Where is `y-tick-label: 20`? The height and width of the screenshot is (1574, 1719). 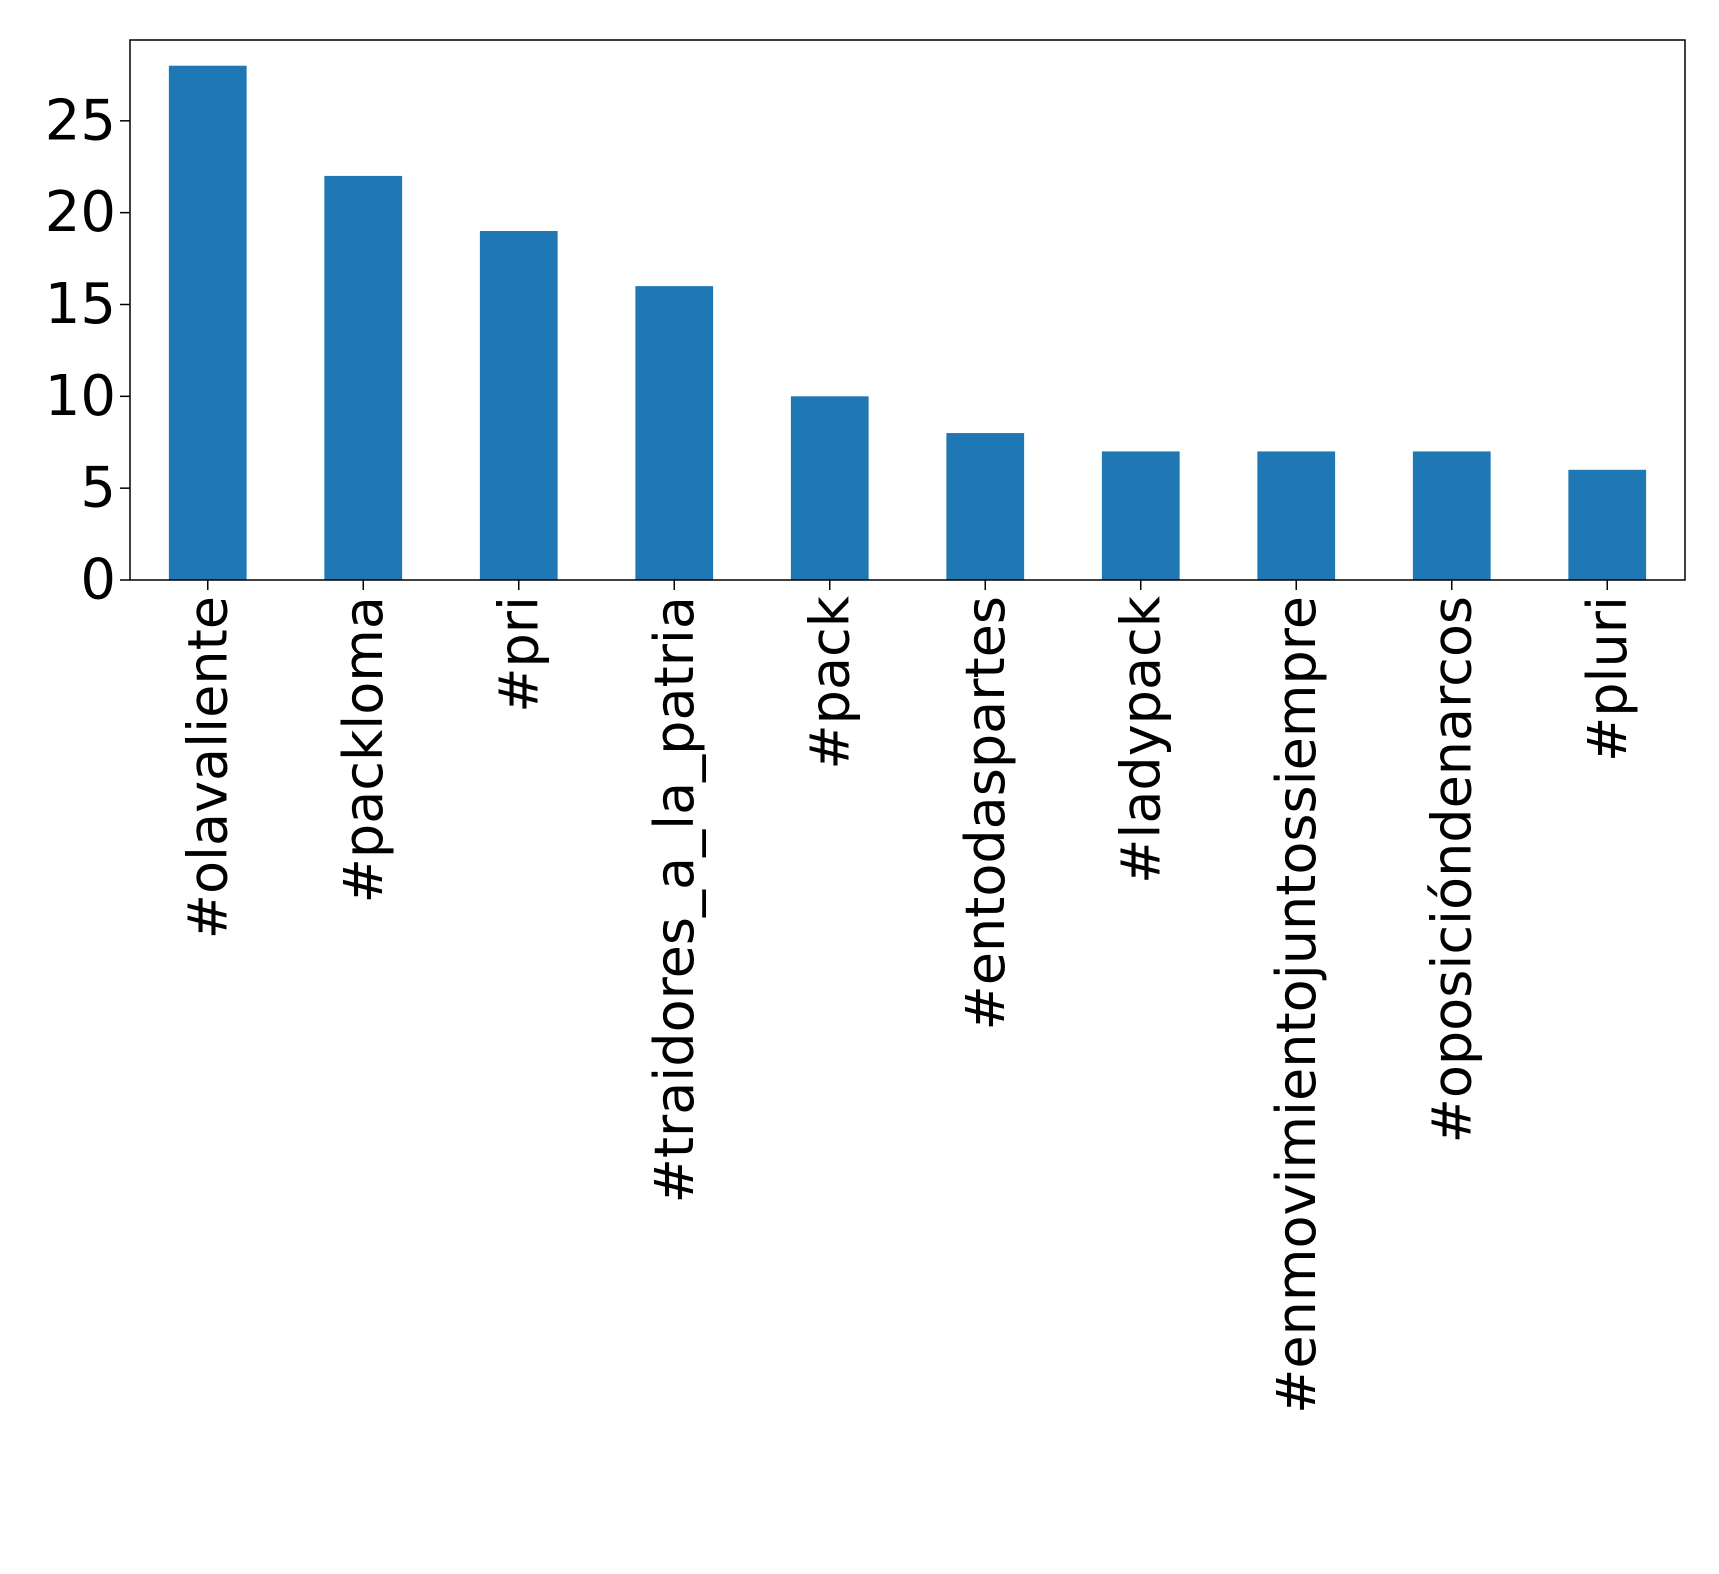
y-tick-label: 20 is located at coordinates (80, 212).